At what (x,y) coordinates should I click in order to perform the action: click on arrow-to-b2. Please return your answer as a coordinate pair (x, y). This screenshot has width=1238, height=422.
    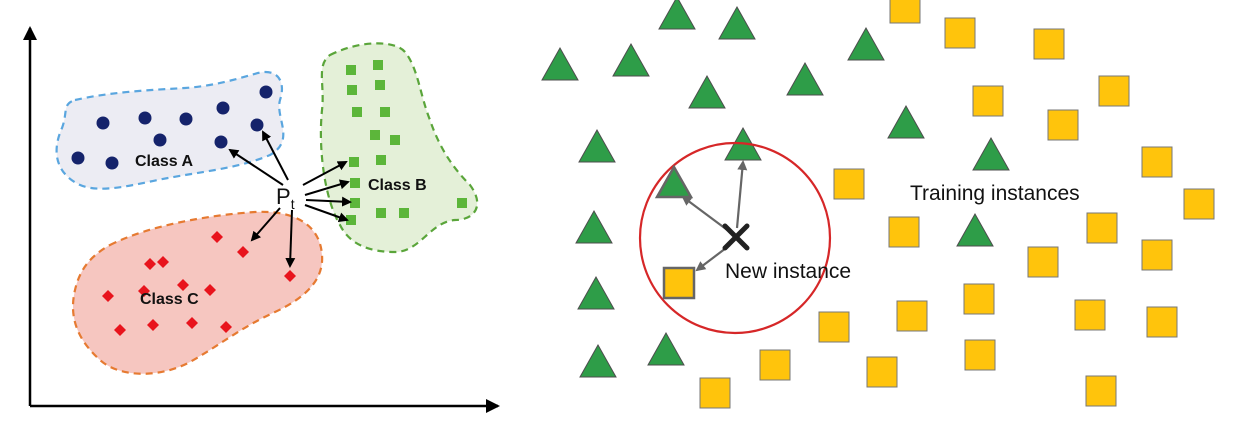
    Looking at the image, I should click on (327, 187).